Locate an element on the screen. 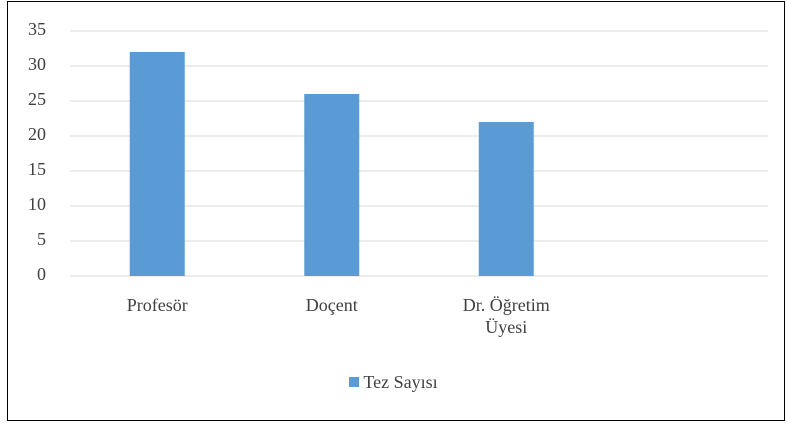 This screenshot has height=423, width=787. legend-swatch is located at coordinates (354, 382).